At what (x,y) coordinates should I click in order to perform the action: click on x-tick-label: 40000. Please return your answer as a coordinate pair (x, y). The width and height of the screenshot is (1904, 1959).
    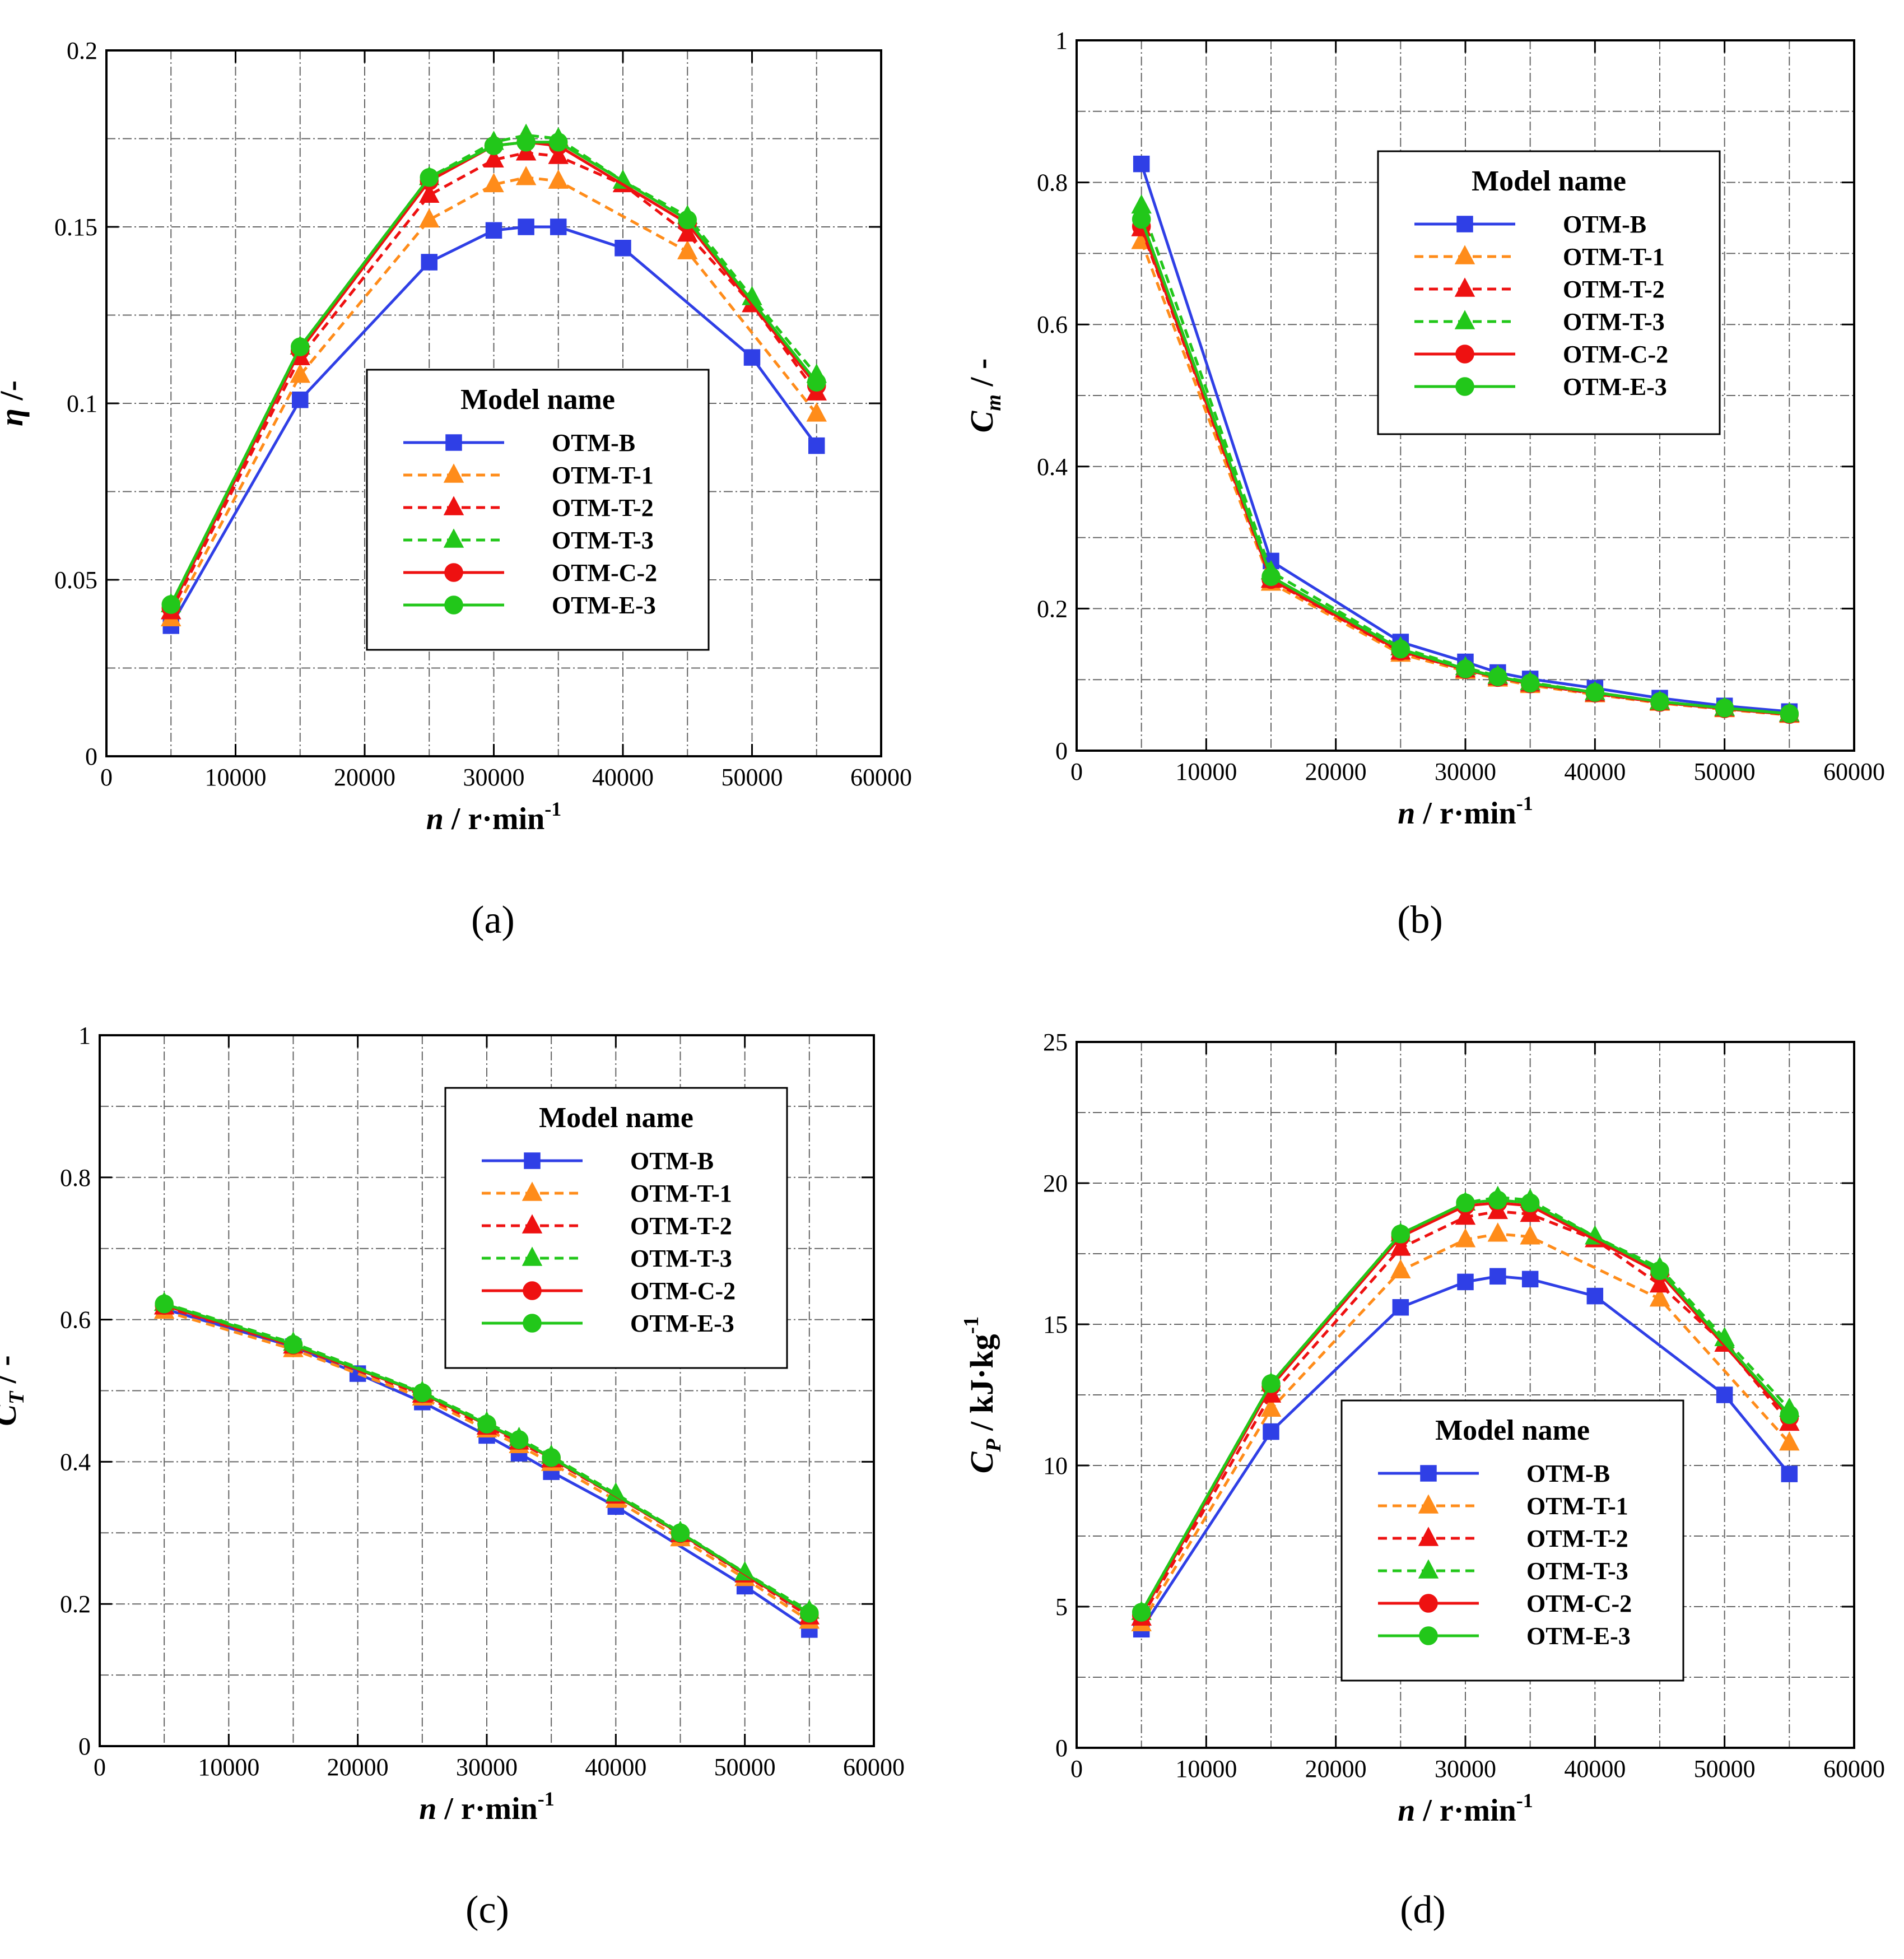
    Looking at the image, I should click on (1595, 771).